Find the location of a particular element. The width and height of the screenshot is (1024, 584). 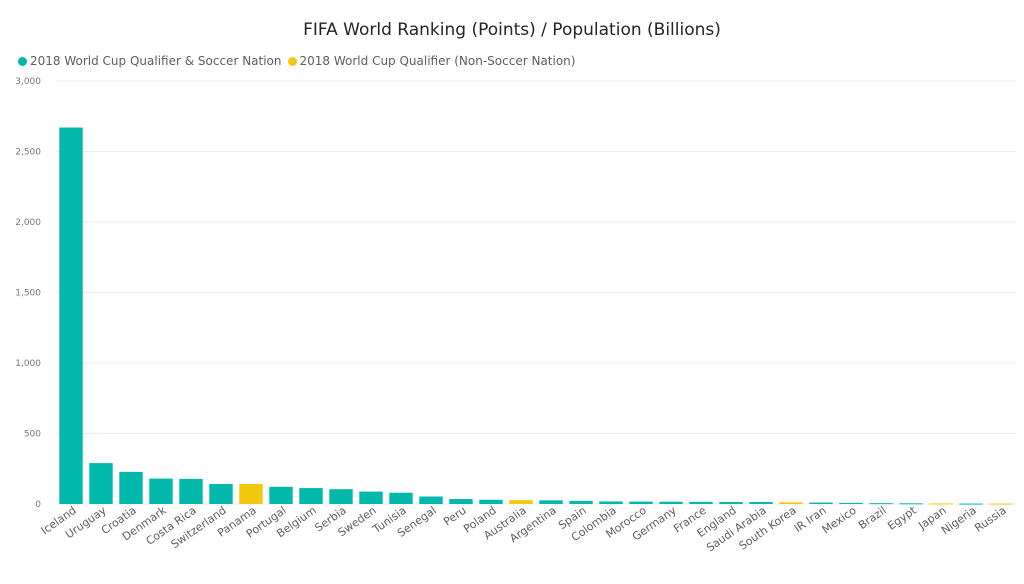

y-axis: 0 500 1,000 1,500 2,000 2,500 3,000 is located at coordinates (28, 293).